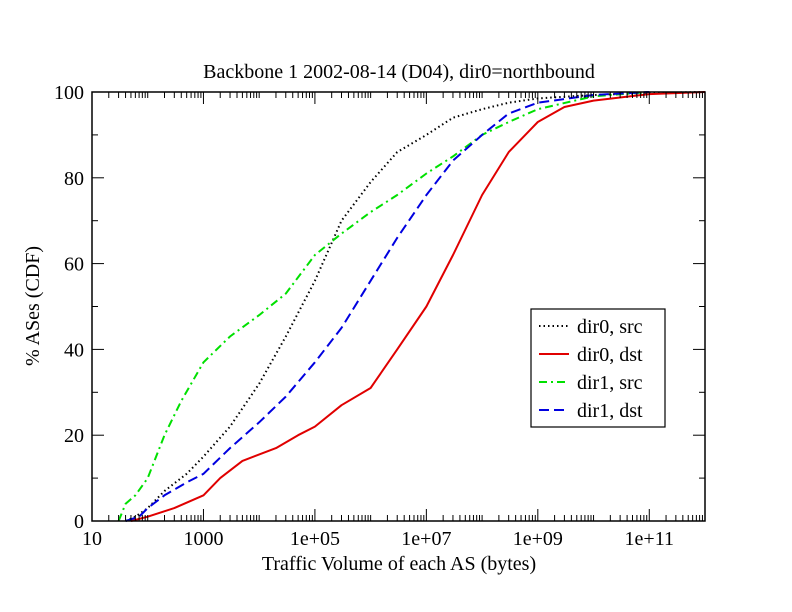 The width and height of the screenshot is (792, 612). What do you see at coordinates (74, 436) in the screenshot?
I see `y-tick-label: 20` at bounding box center [74, 436].